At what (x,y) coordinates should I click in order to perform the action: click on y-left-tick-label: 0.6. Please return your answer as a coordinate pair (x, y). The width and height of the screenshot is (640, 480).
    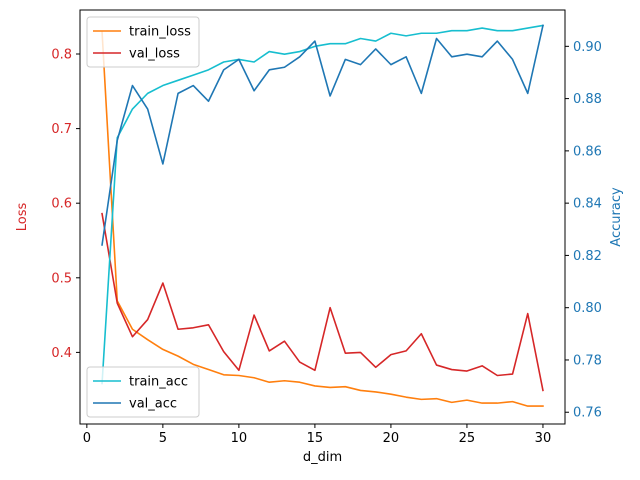
    Looking at the image, I should click on (61, 204).